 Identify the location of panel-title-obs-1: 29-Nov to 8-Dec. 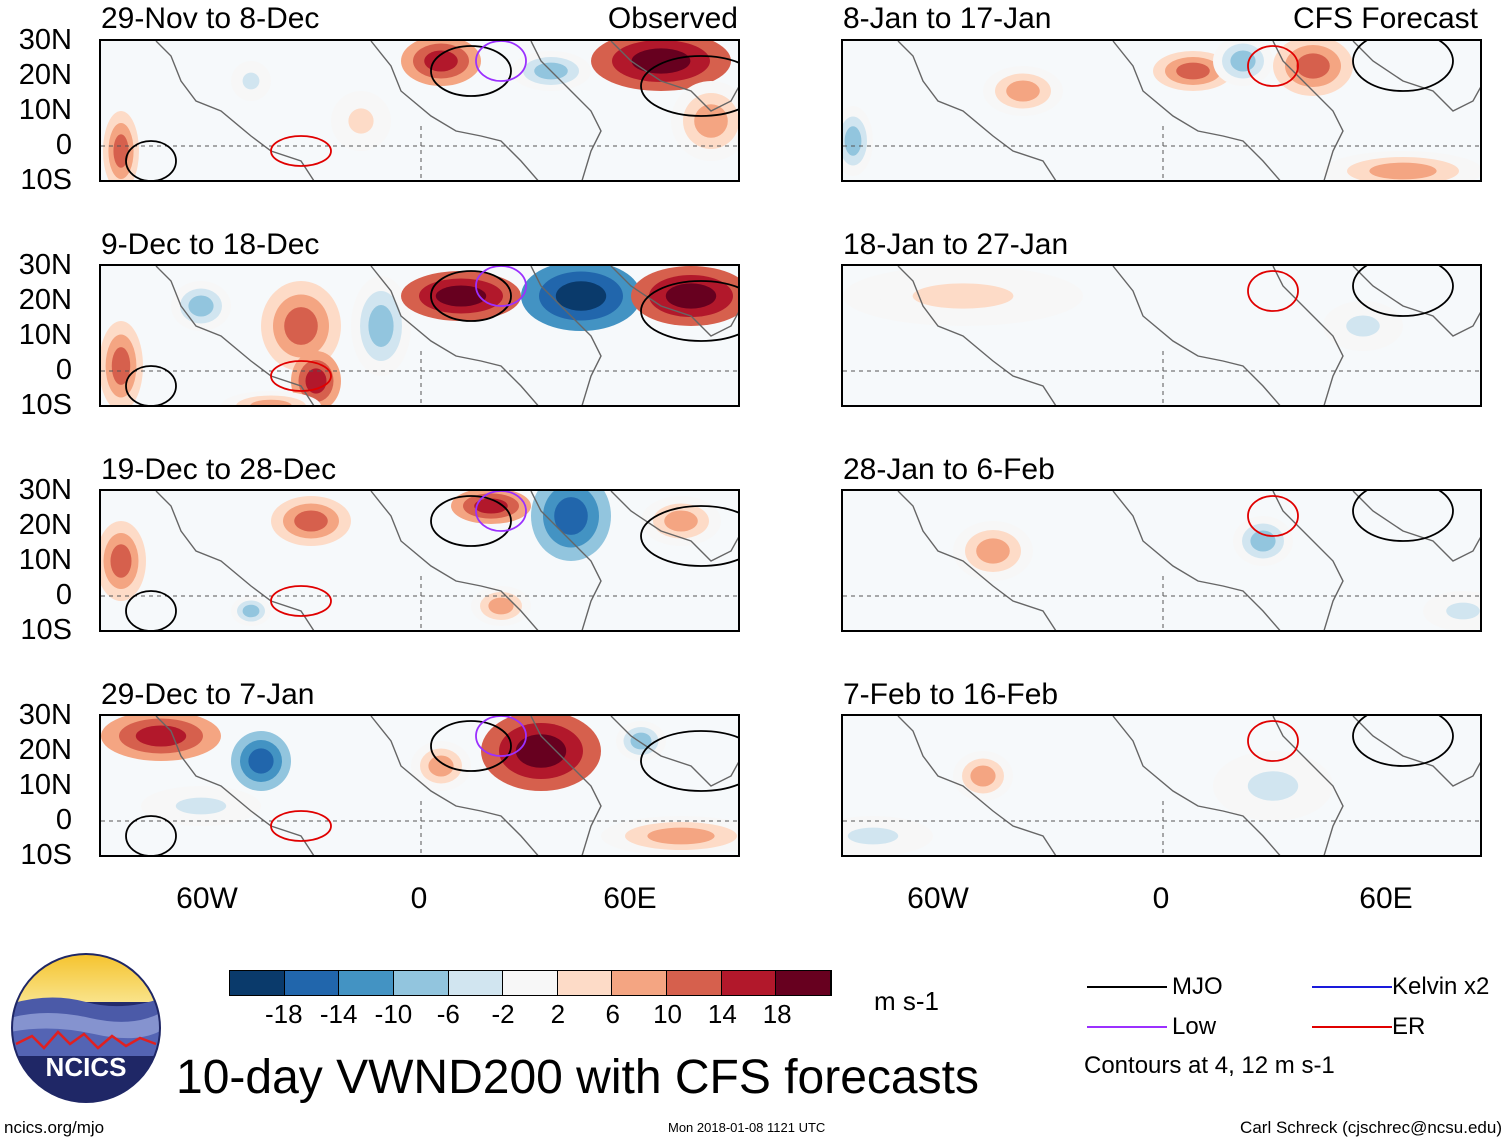
(210, 18).